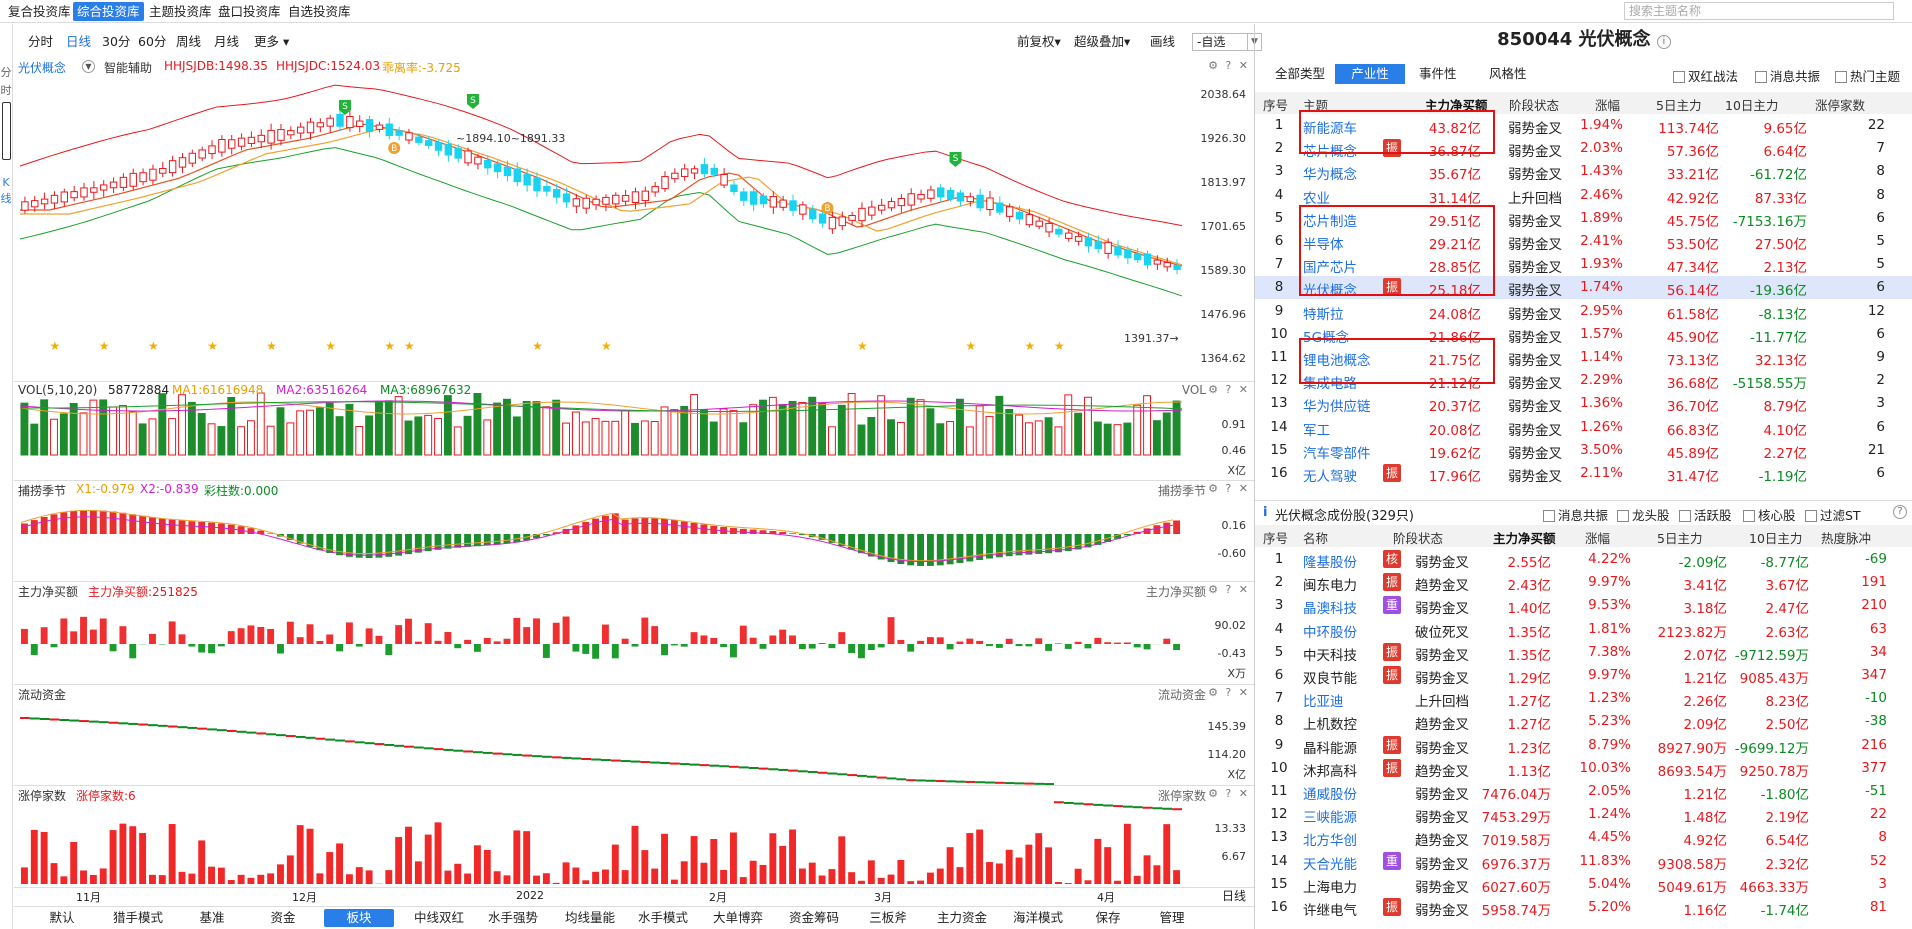 This screenshot has width=1912, height=929. Describe the element at coordinates (1663, 42) in the screenshot. I see `info-icon: i` at that location.